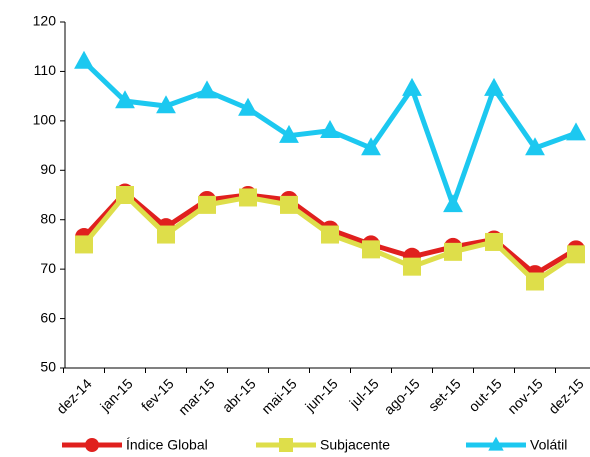 This screenshot has height=457, width=590. Describe the element at coordinates (239, 395) in the screenshot. I see `x-tick-label: abr-15` at that location.